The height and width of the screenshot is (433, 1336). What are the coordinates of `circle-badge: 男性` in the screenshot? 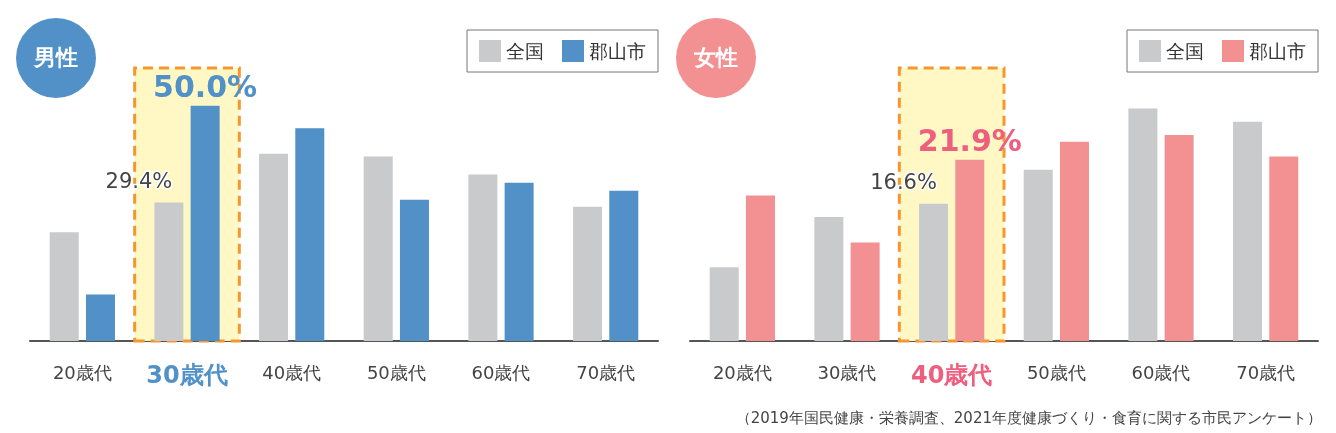 It's located at (56, 58).